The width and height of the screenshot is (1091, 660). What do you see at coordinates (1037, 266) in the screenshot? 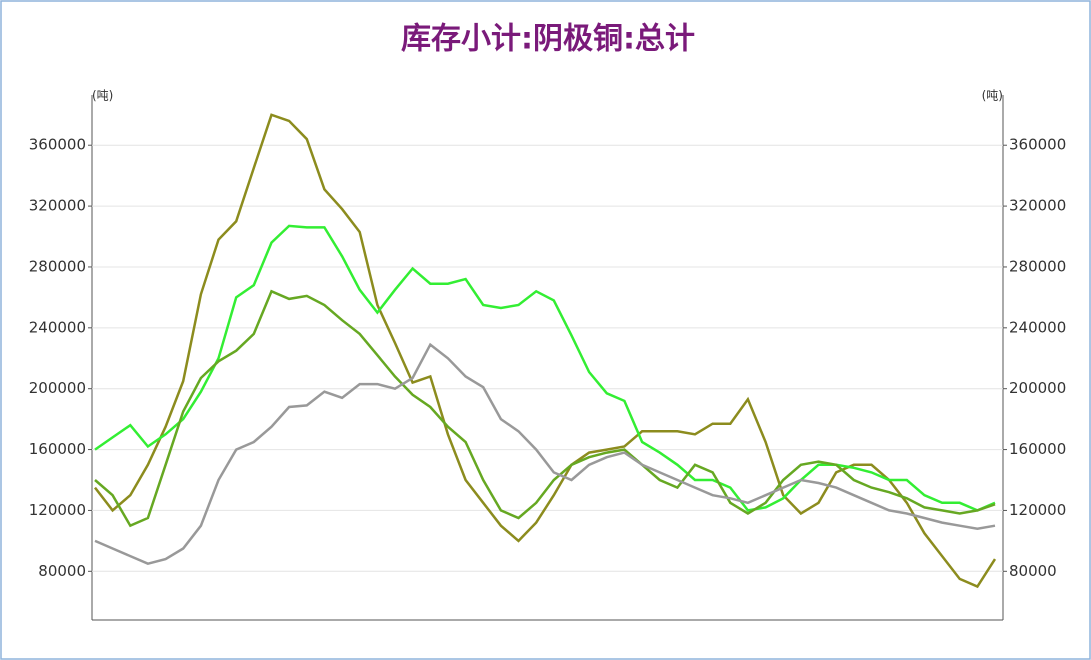
I see `y2-tick-label: 280000` at bounding box center [1037, 266].